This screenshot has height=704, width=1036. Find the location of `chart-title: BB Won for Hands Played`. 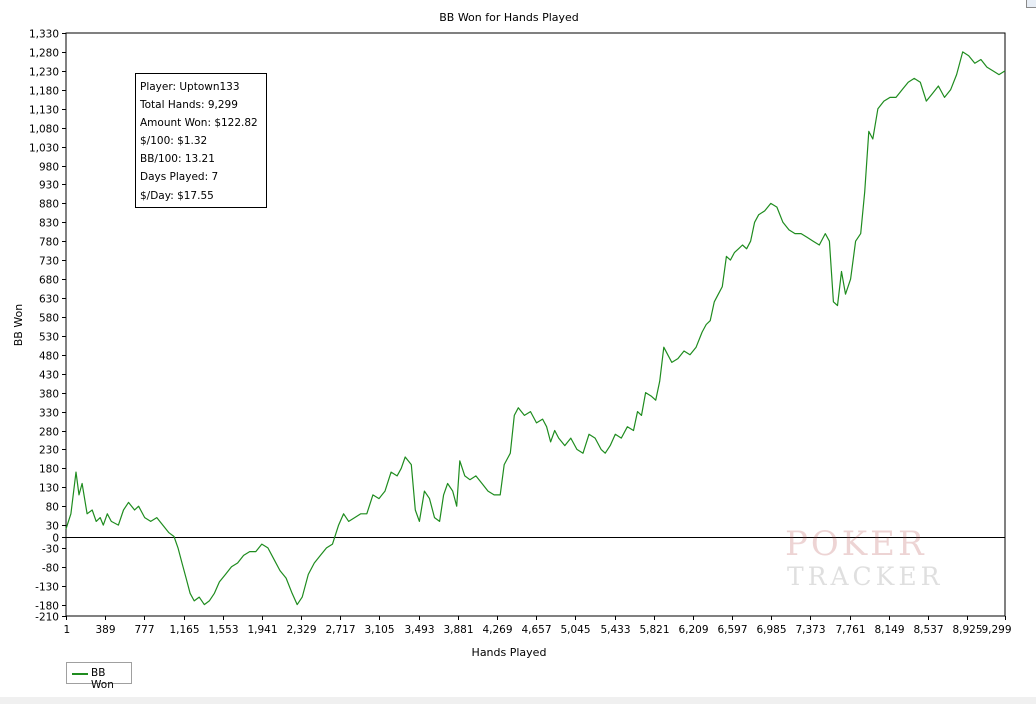

chart-title: BB Won for Hands Played is located at coordinates (509, 17).